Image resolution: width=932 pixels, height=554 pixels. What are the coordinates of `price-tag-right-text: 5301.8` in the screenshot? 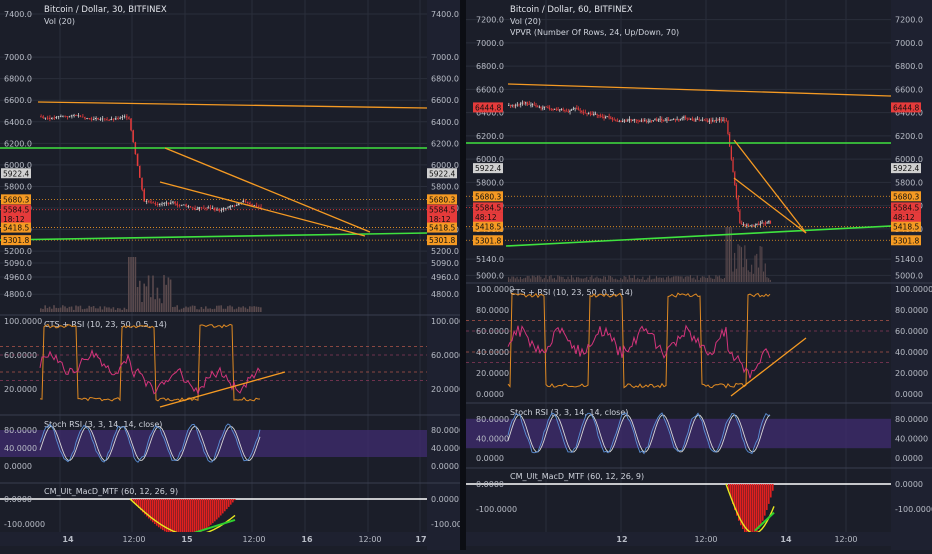 It's located at (442, 240).